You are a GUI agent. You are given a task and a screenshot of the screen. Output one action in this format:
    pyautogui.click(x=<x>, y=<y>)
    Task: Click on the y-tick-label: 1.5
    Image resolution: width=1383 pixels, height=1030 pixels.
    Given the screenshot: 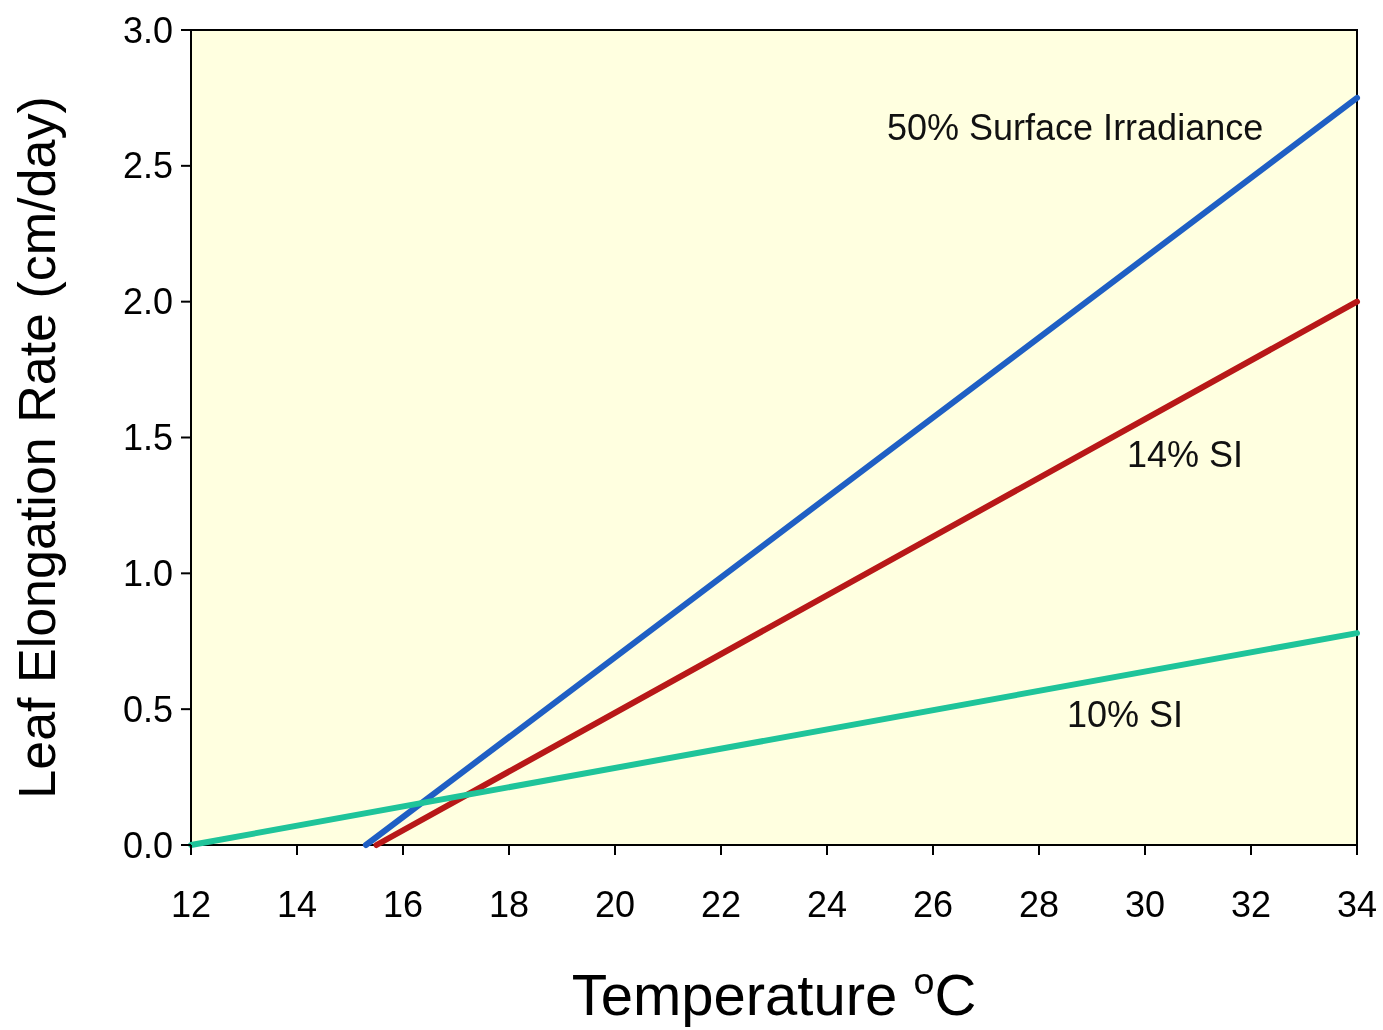 What is the action you would take?
    pyautogui.click(x=147, y=438)
    